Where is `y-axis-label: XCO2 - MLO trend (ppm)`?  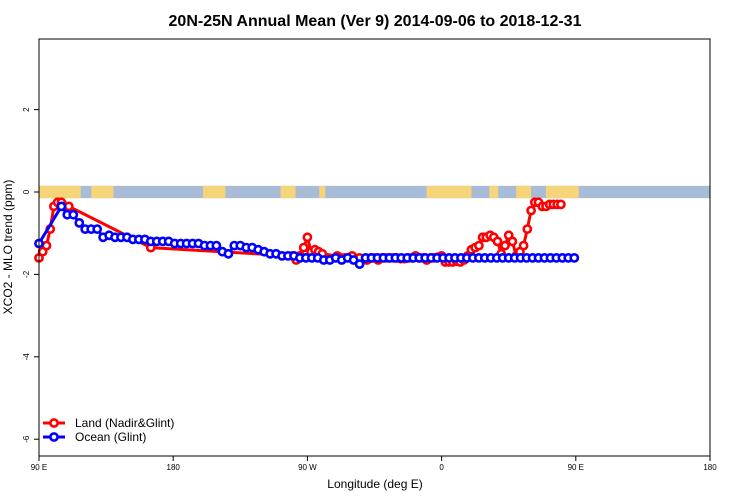 y-axis-label: XCO2 - MLO trend (ppm) is located at coordinates (8, 247).